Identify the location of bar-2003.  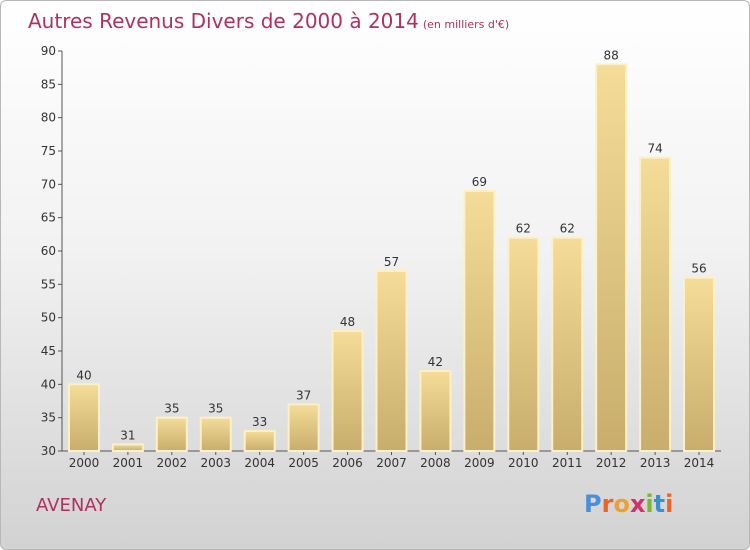
(215, 434).